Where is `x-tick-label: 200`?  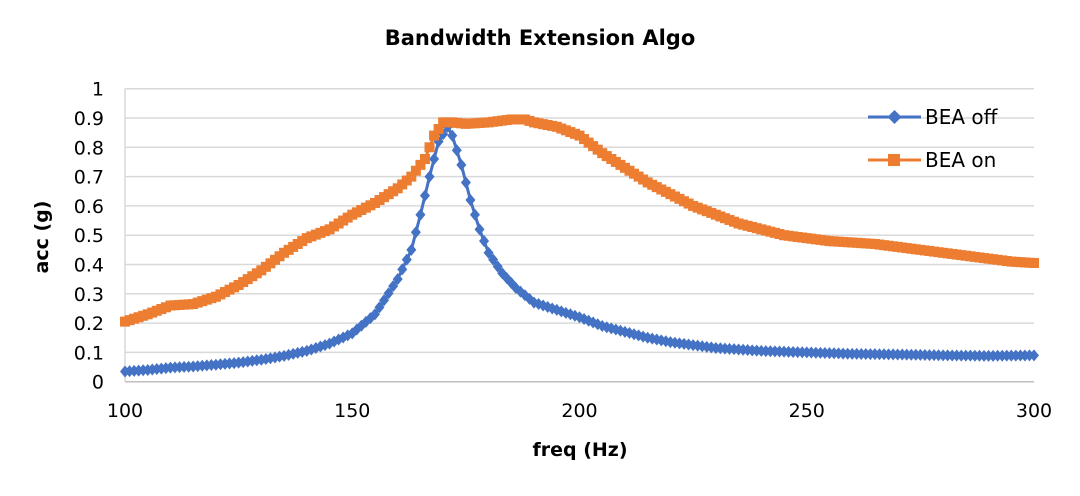
x-tick-label: 200 is located at coordinates (579, 411).